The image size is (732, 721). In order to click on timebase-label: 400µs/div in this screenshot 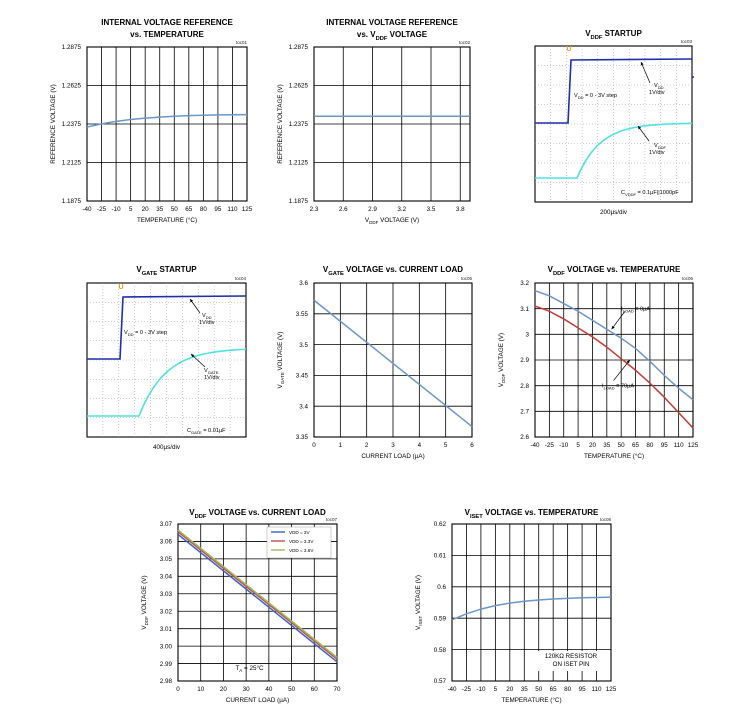, I will do `click(167, 447)`.